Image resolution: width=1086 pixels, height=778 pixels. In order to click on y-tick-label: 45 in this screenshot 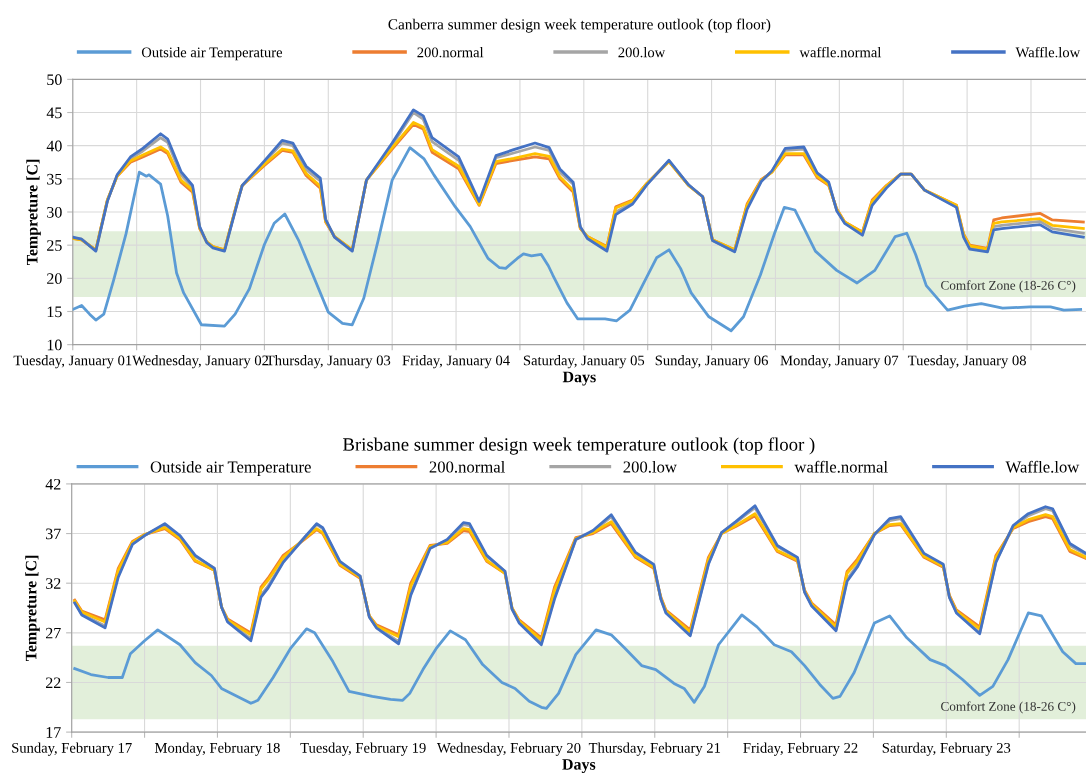, I will do `click(54, 113)`.